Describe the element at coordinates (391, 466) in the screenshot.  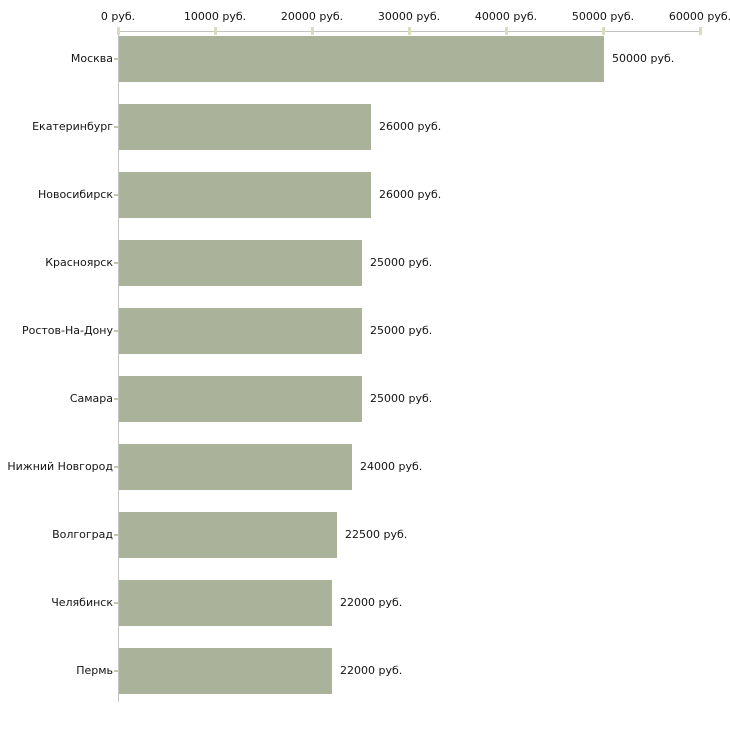
I see `value-label: 24000 руб.` at that location.